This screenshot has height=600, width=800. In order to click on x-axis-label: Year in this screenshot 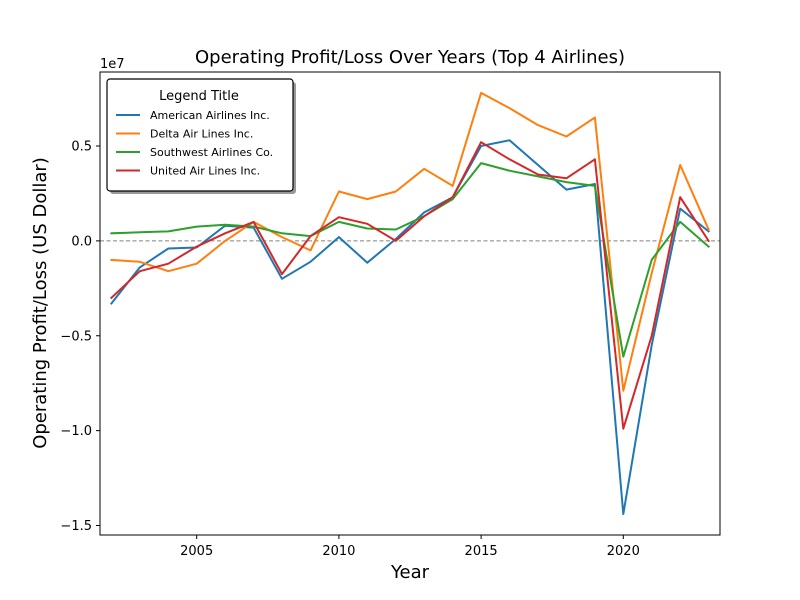, I will do `click(410, 572)`.